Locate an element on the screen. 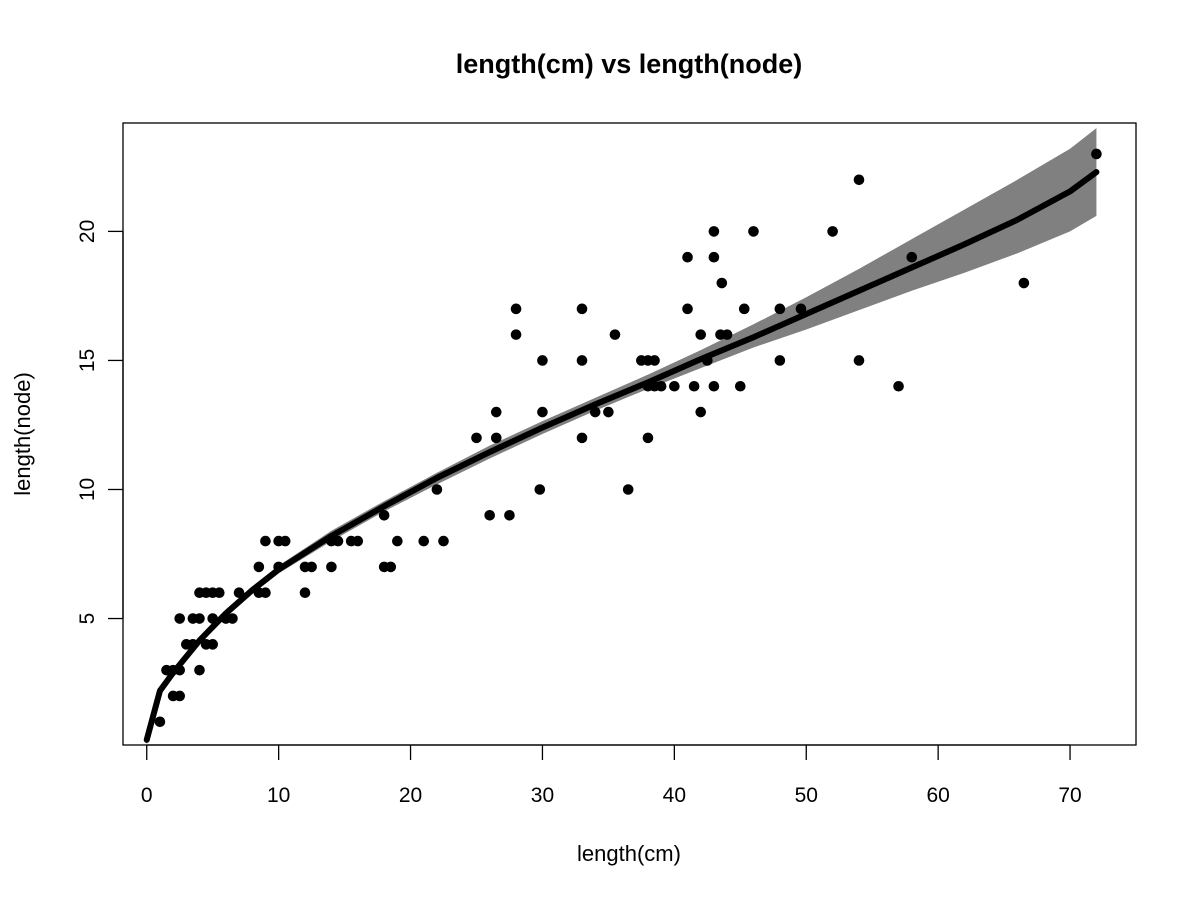 The width and height of the screenshot is (1200, 900). x-tick-label: 40 is located at coordinates (674, 795).